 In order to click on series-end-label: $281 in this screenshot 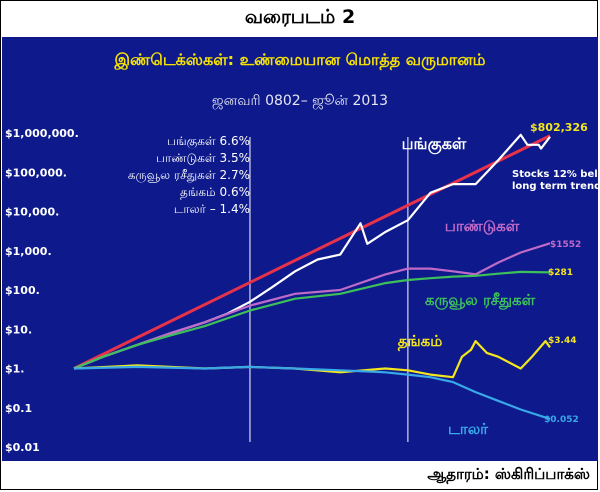, I will do `click(560, 273)`.